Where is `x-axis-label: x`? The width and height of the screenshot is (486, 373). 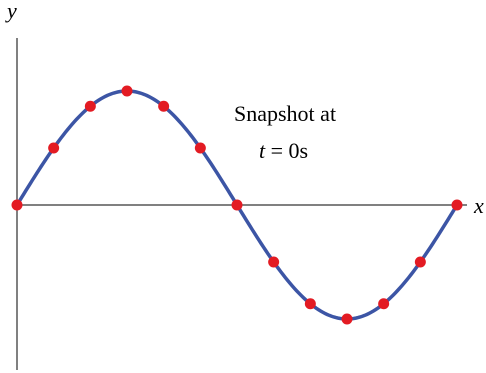
x-axis-label: x is located at coordinates (478, 205).